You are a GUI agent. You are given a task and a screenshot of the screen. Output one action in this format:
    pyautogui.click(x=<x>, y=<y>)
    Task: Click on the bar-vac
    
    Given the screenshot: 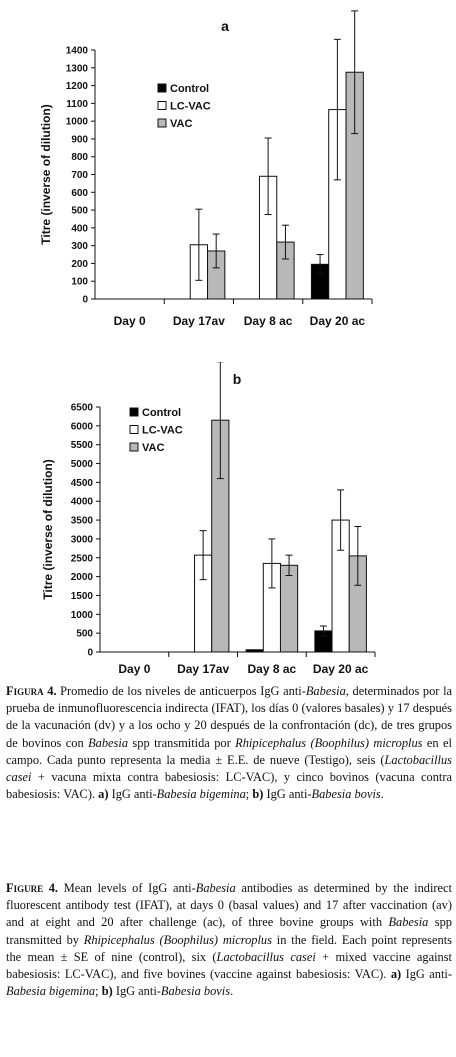 What is the action you would take?
    pyautogui.click(x=289, y=608)
    